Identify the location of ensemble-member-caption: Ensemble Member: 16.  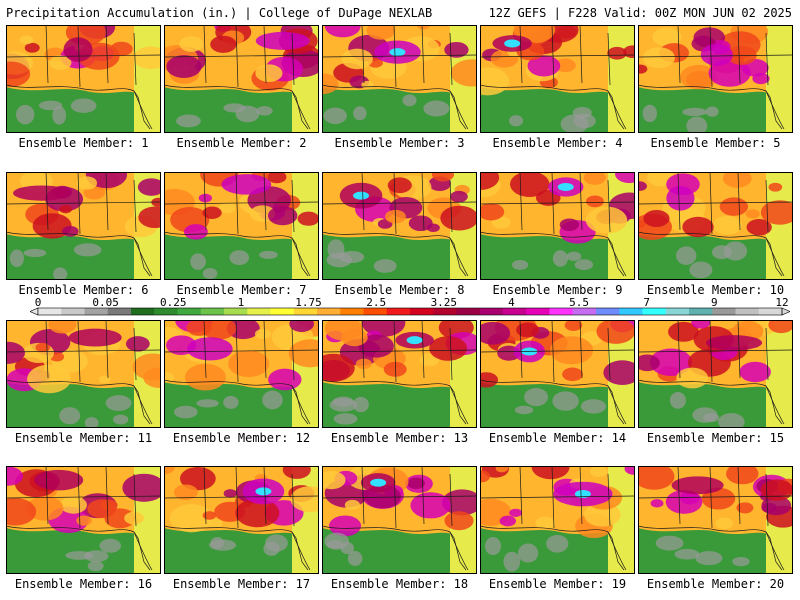
(83, 584).